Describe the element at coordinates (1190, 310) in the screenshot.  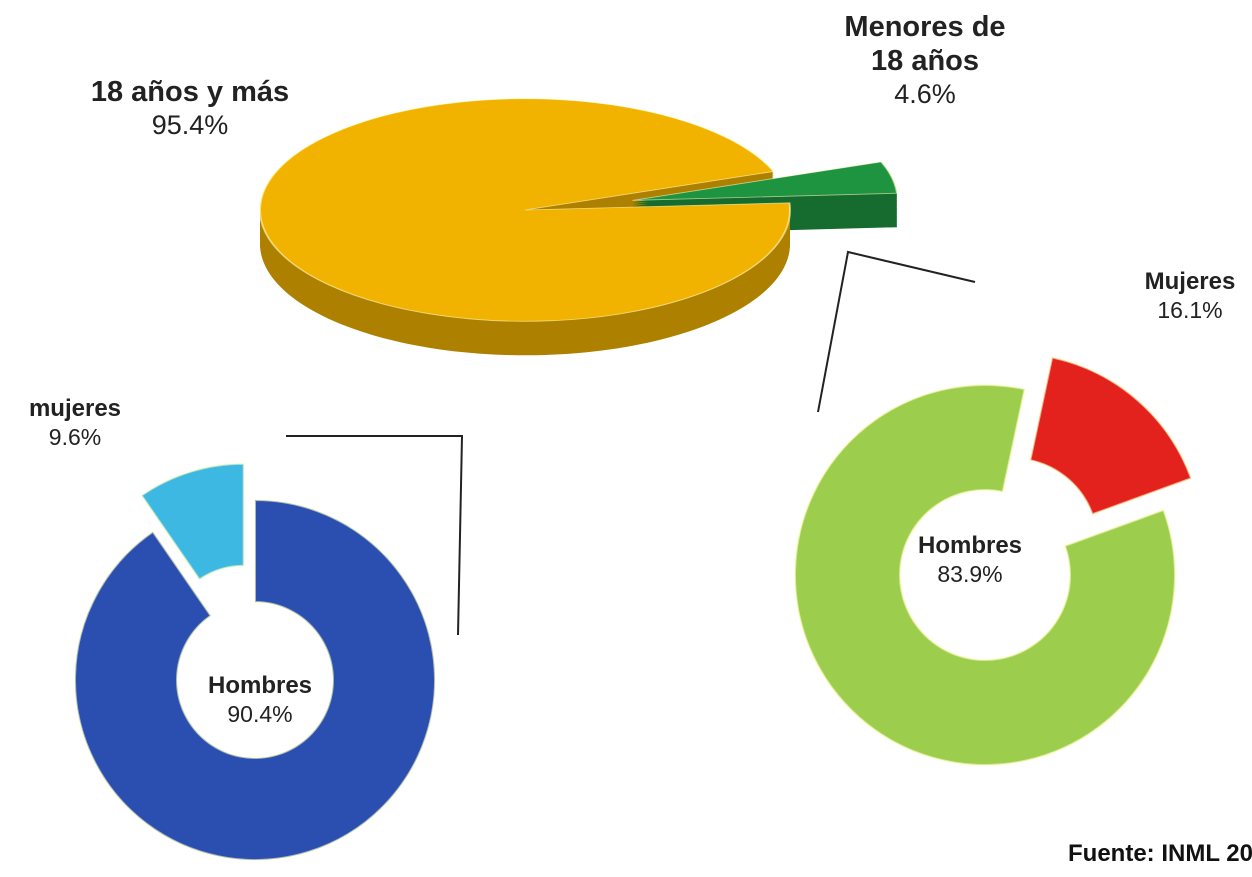
I see `value-label: 16.1%` at that location.